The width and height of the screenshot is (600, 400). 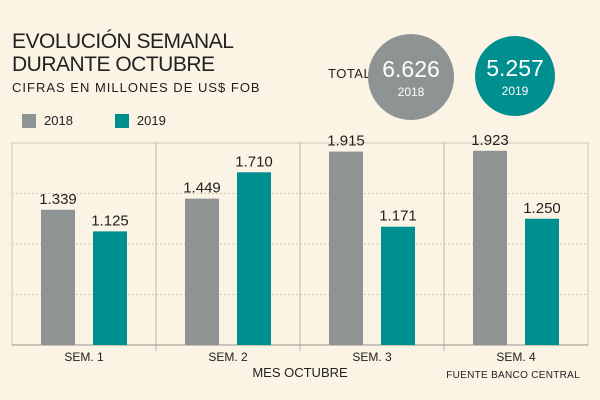 What do you see at coordinates (300, 372) in the screenshot?
I see `x-axis-label: MES OCTUBRE` at bounding box center [300, 372].